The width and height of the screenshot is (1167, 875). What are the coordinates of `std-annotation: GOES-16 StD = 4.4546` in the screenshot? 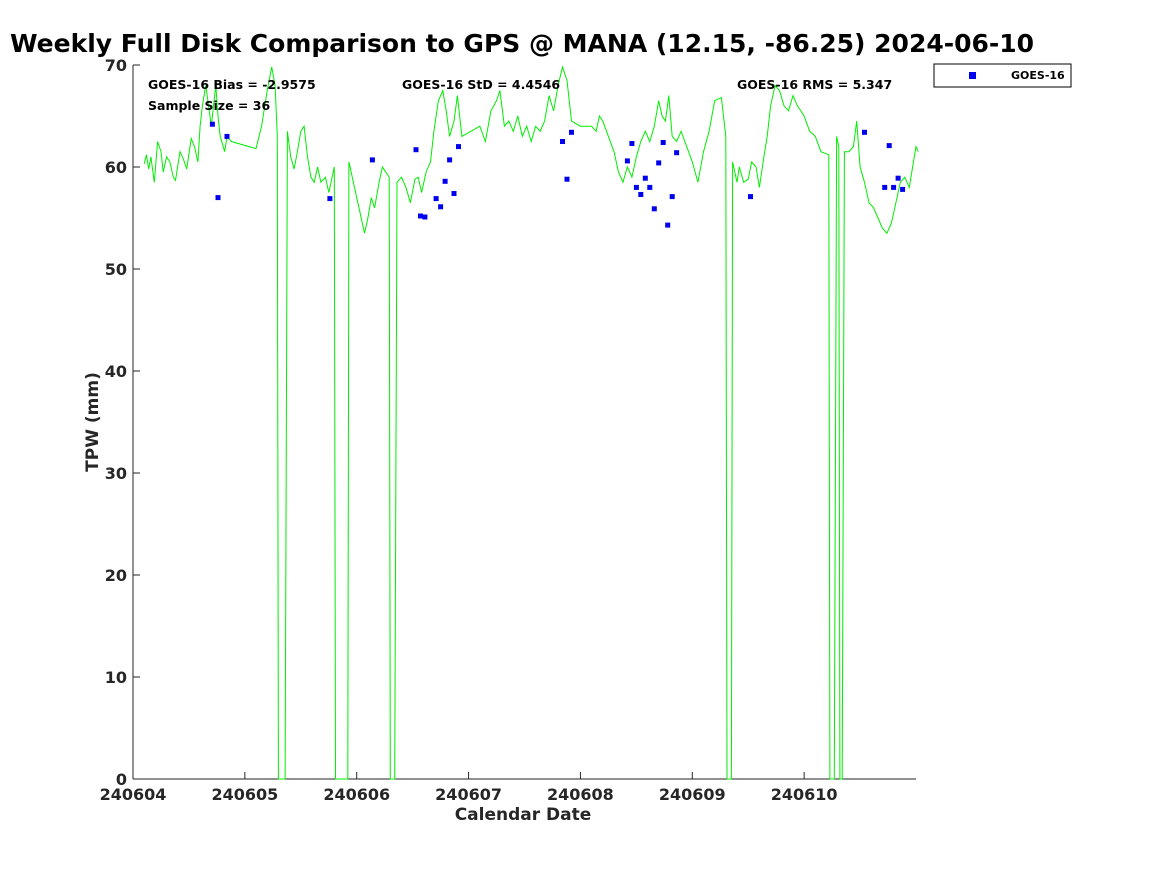 It's located at (481, 84).